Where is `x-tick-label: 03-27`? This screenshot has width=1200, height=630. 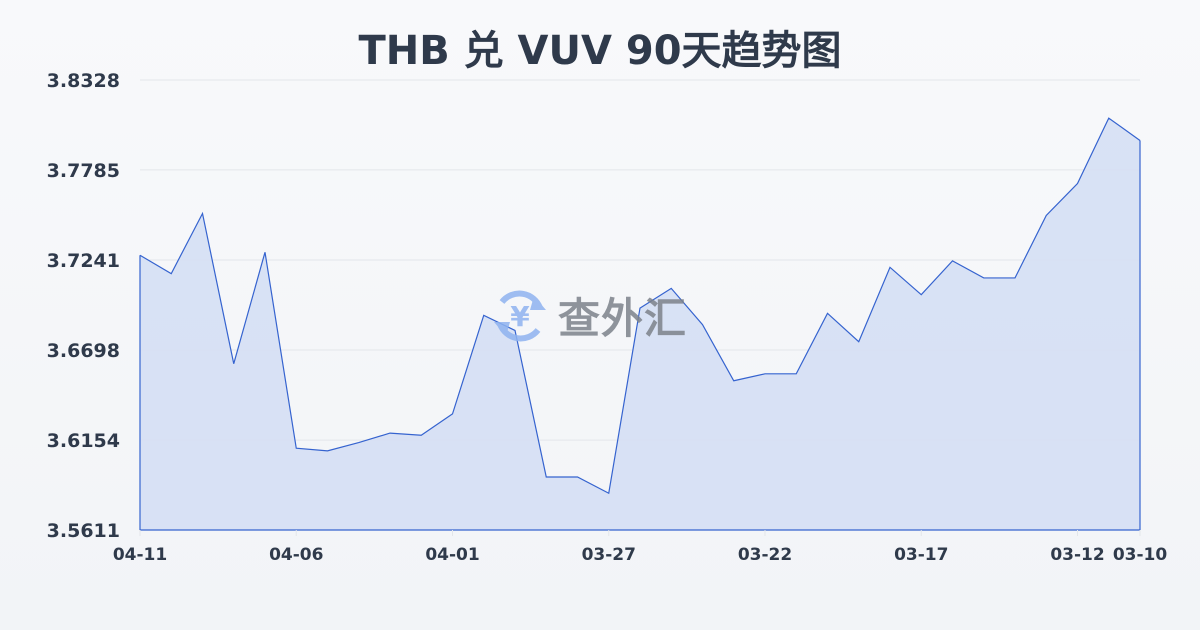
x-tick-label: 03-27 is located at coordinates (609, 555).